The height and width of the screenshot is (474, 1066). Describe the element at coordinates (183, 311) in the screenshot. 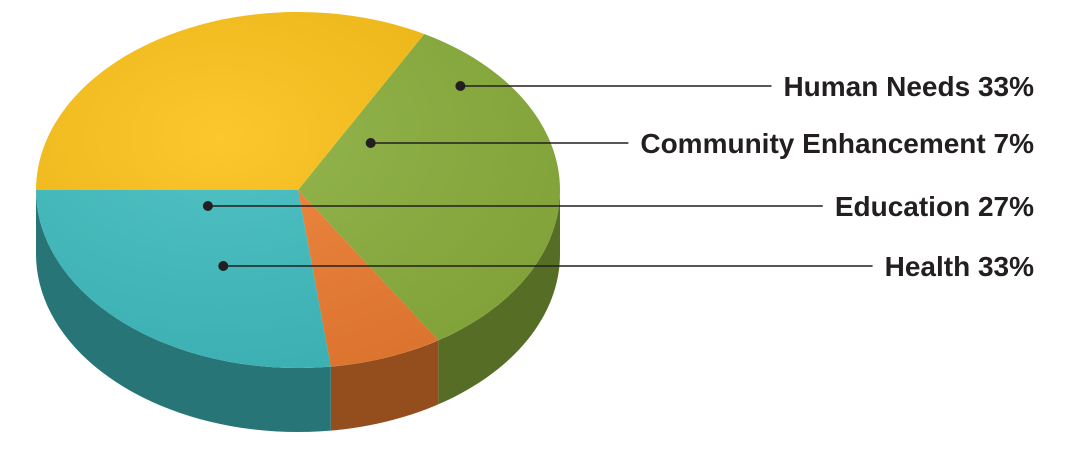

I see `pie-side-education` at that location.